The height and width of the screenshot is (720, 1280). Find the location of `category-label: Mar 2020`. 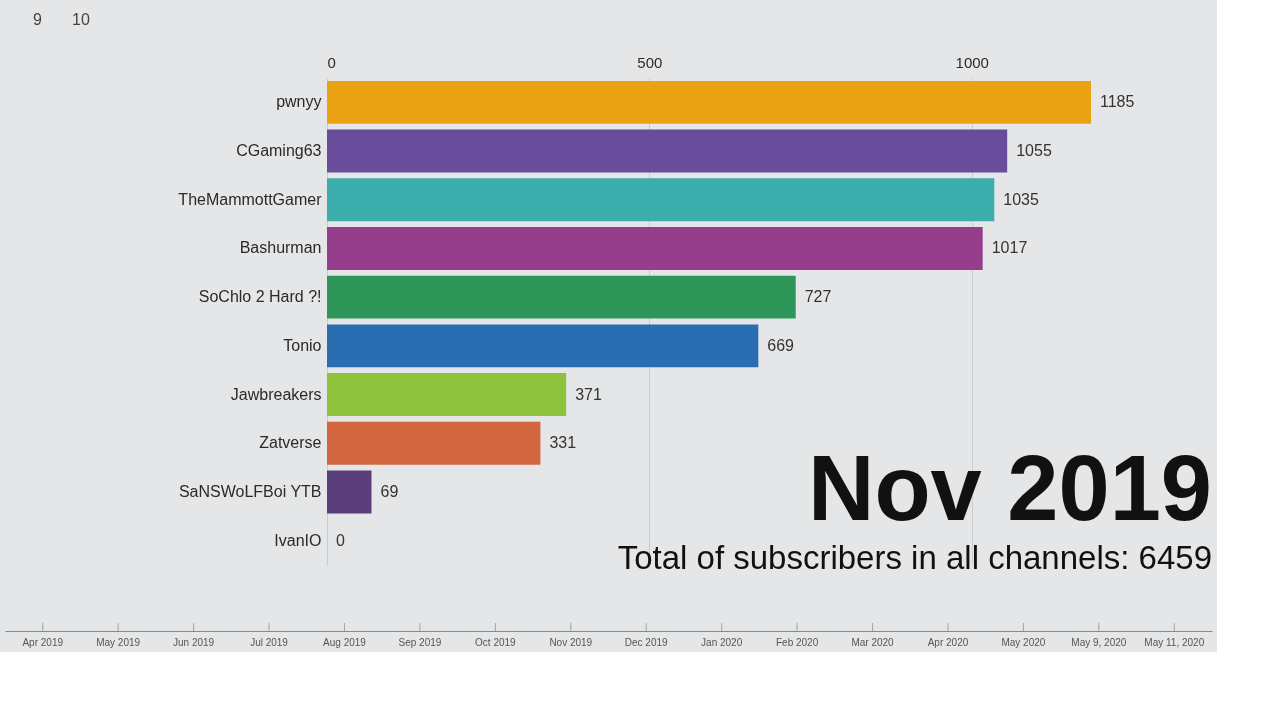

category-label: Mar 2020 is located at coordinates (873, 642).